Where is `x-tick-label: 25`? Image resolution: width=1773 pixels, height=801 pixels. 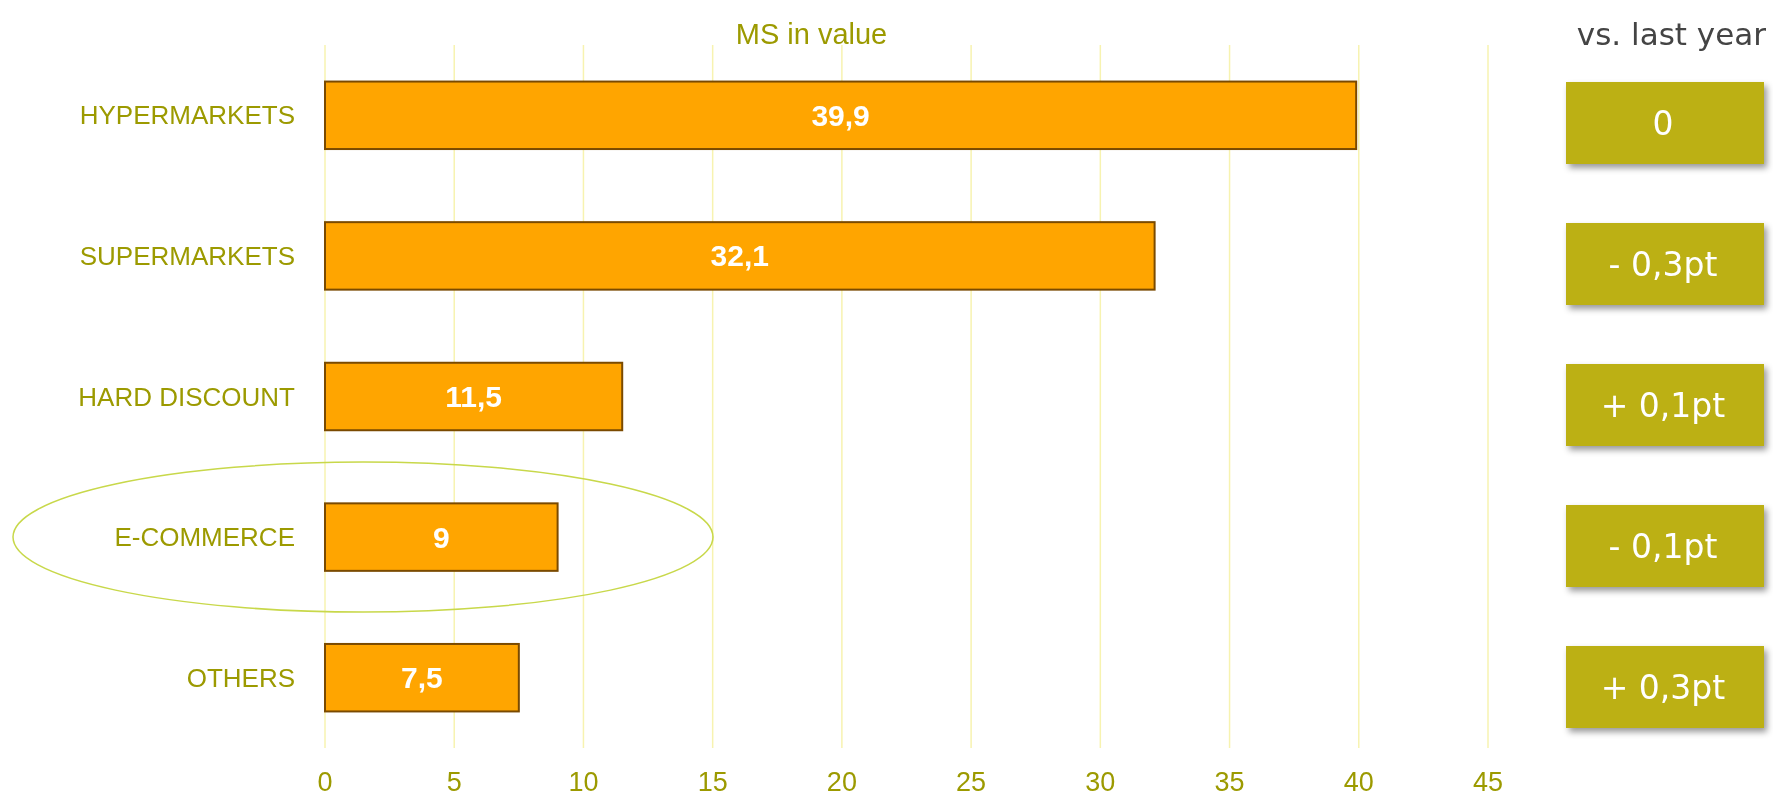 x-tick-label: 25 is located at coordinates (971, 782).